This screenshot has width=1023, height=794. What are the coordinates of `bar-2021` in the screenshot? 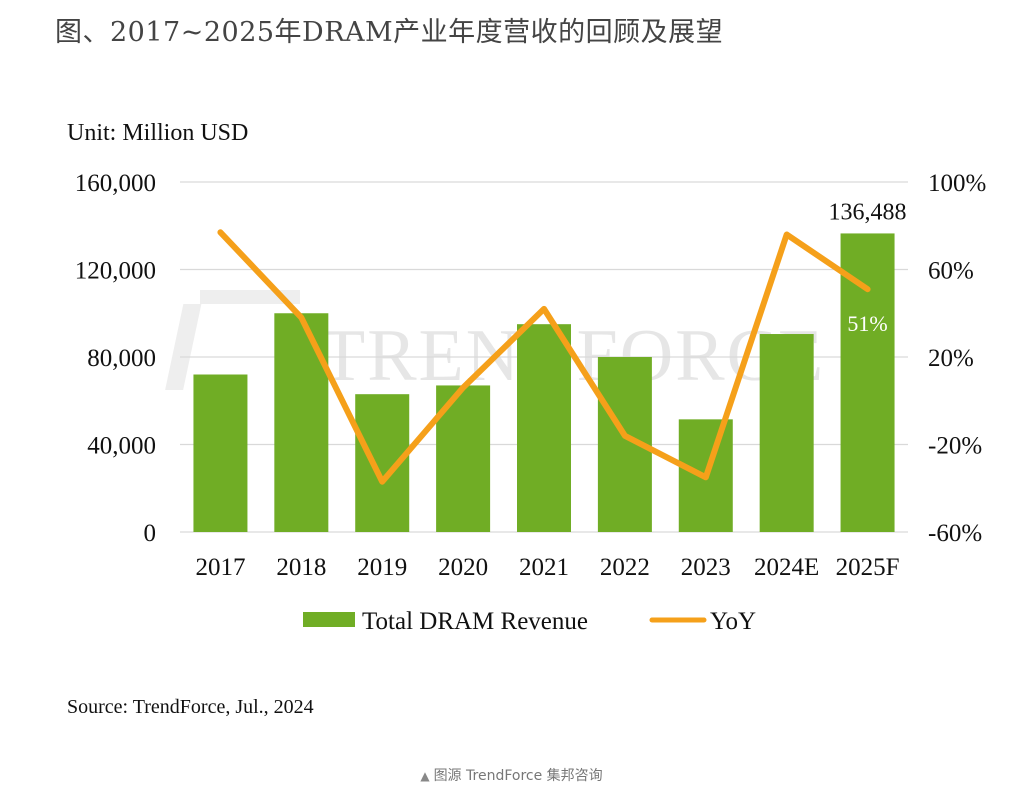 It's located at (544, 428).